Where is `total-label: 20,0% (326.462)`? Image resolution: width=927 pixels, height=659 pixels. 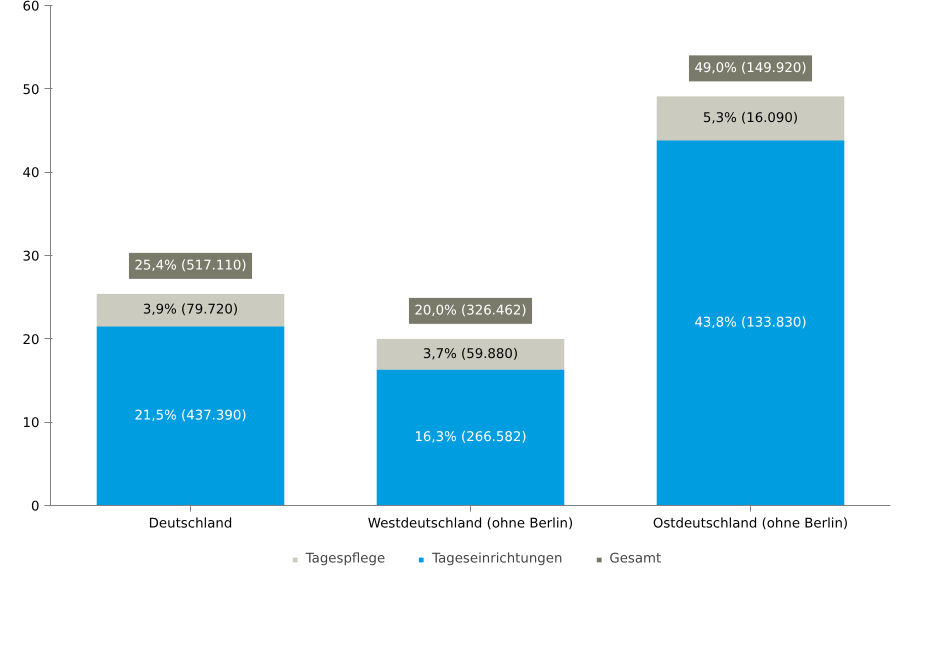
total-label: 20,0% (326.462) is located at coordinates (470, 310).